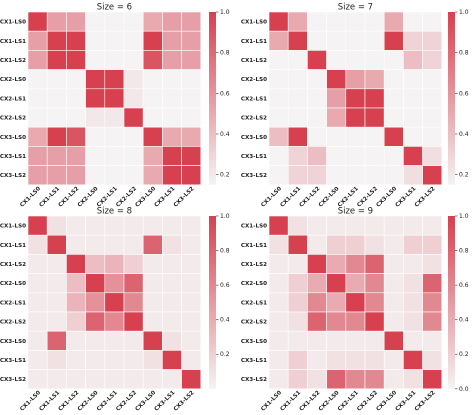  Describe the element at coordinates (464, 285) in the screenshot. I see `colorbar-tick-label: 0.6` at that location.